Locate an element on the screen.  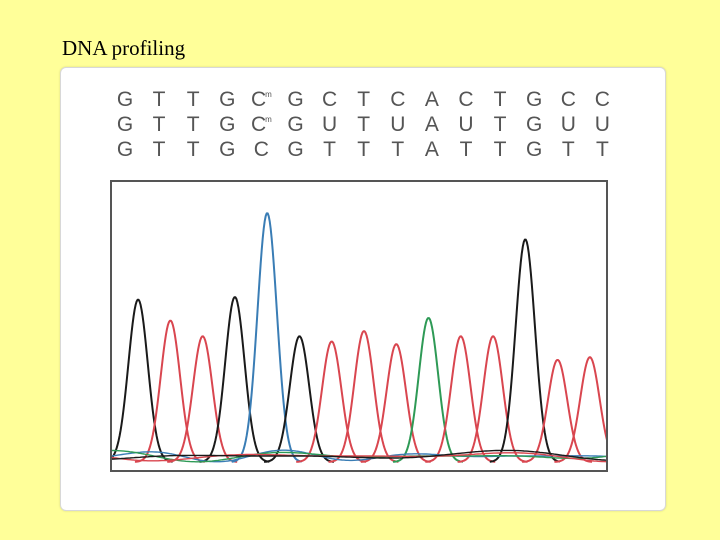
peak-a-green is located at coordinates (428, 390).